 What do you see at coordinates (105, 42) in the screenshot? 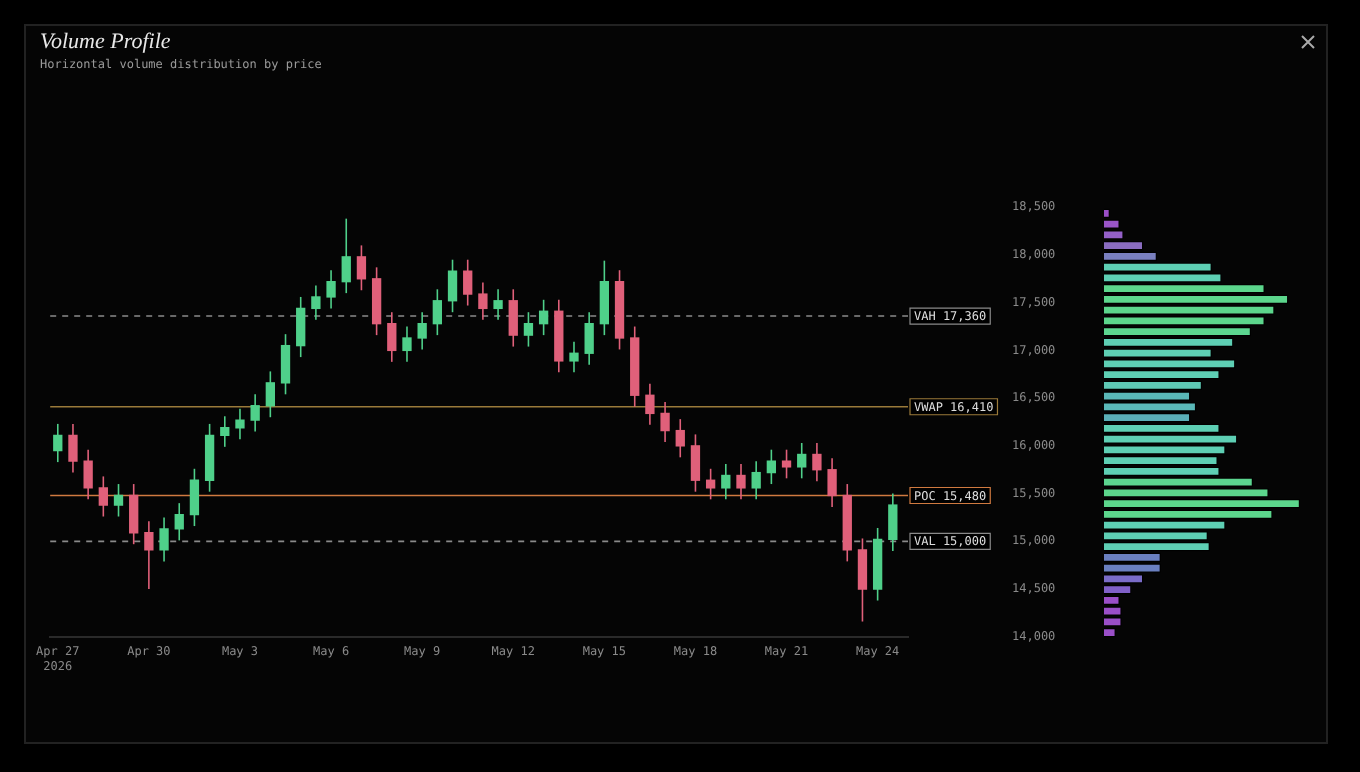
I see `chart-title: Volume Profile` at bounding box center [105, 42].